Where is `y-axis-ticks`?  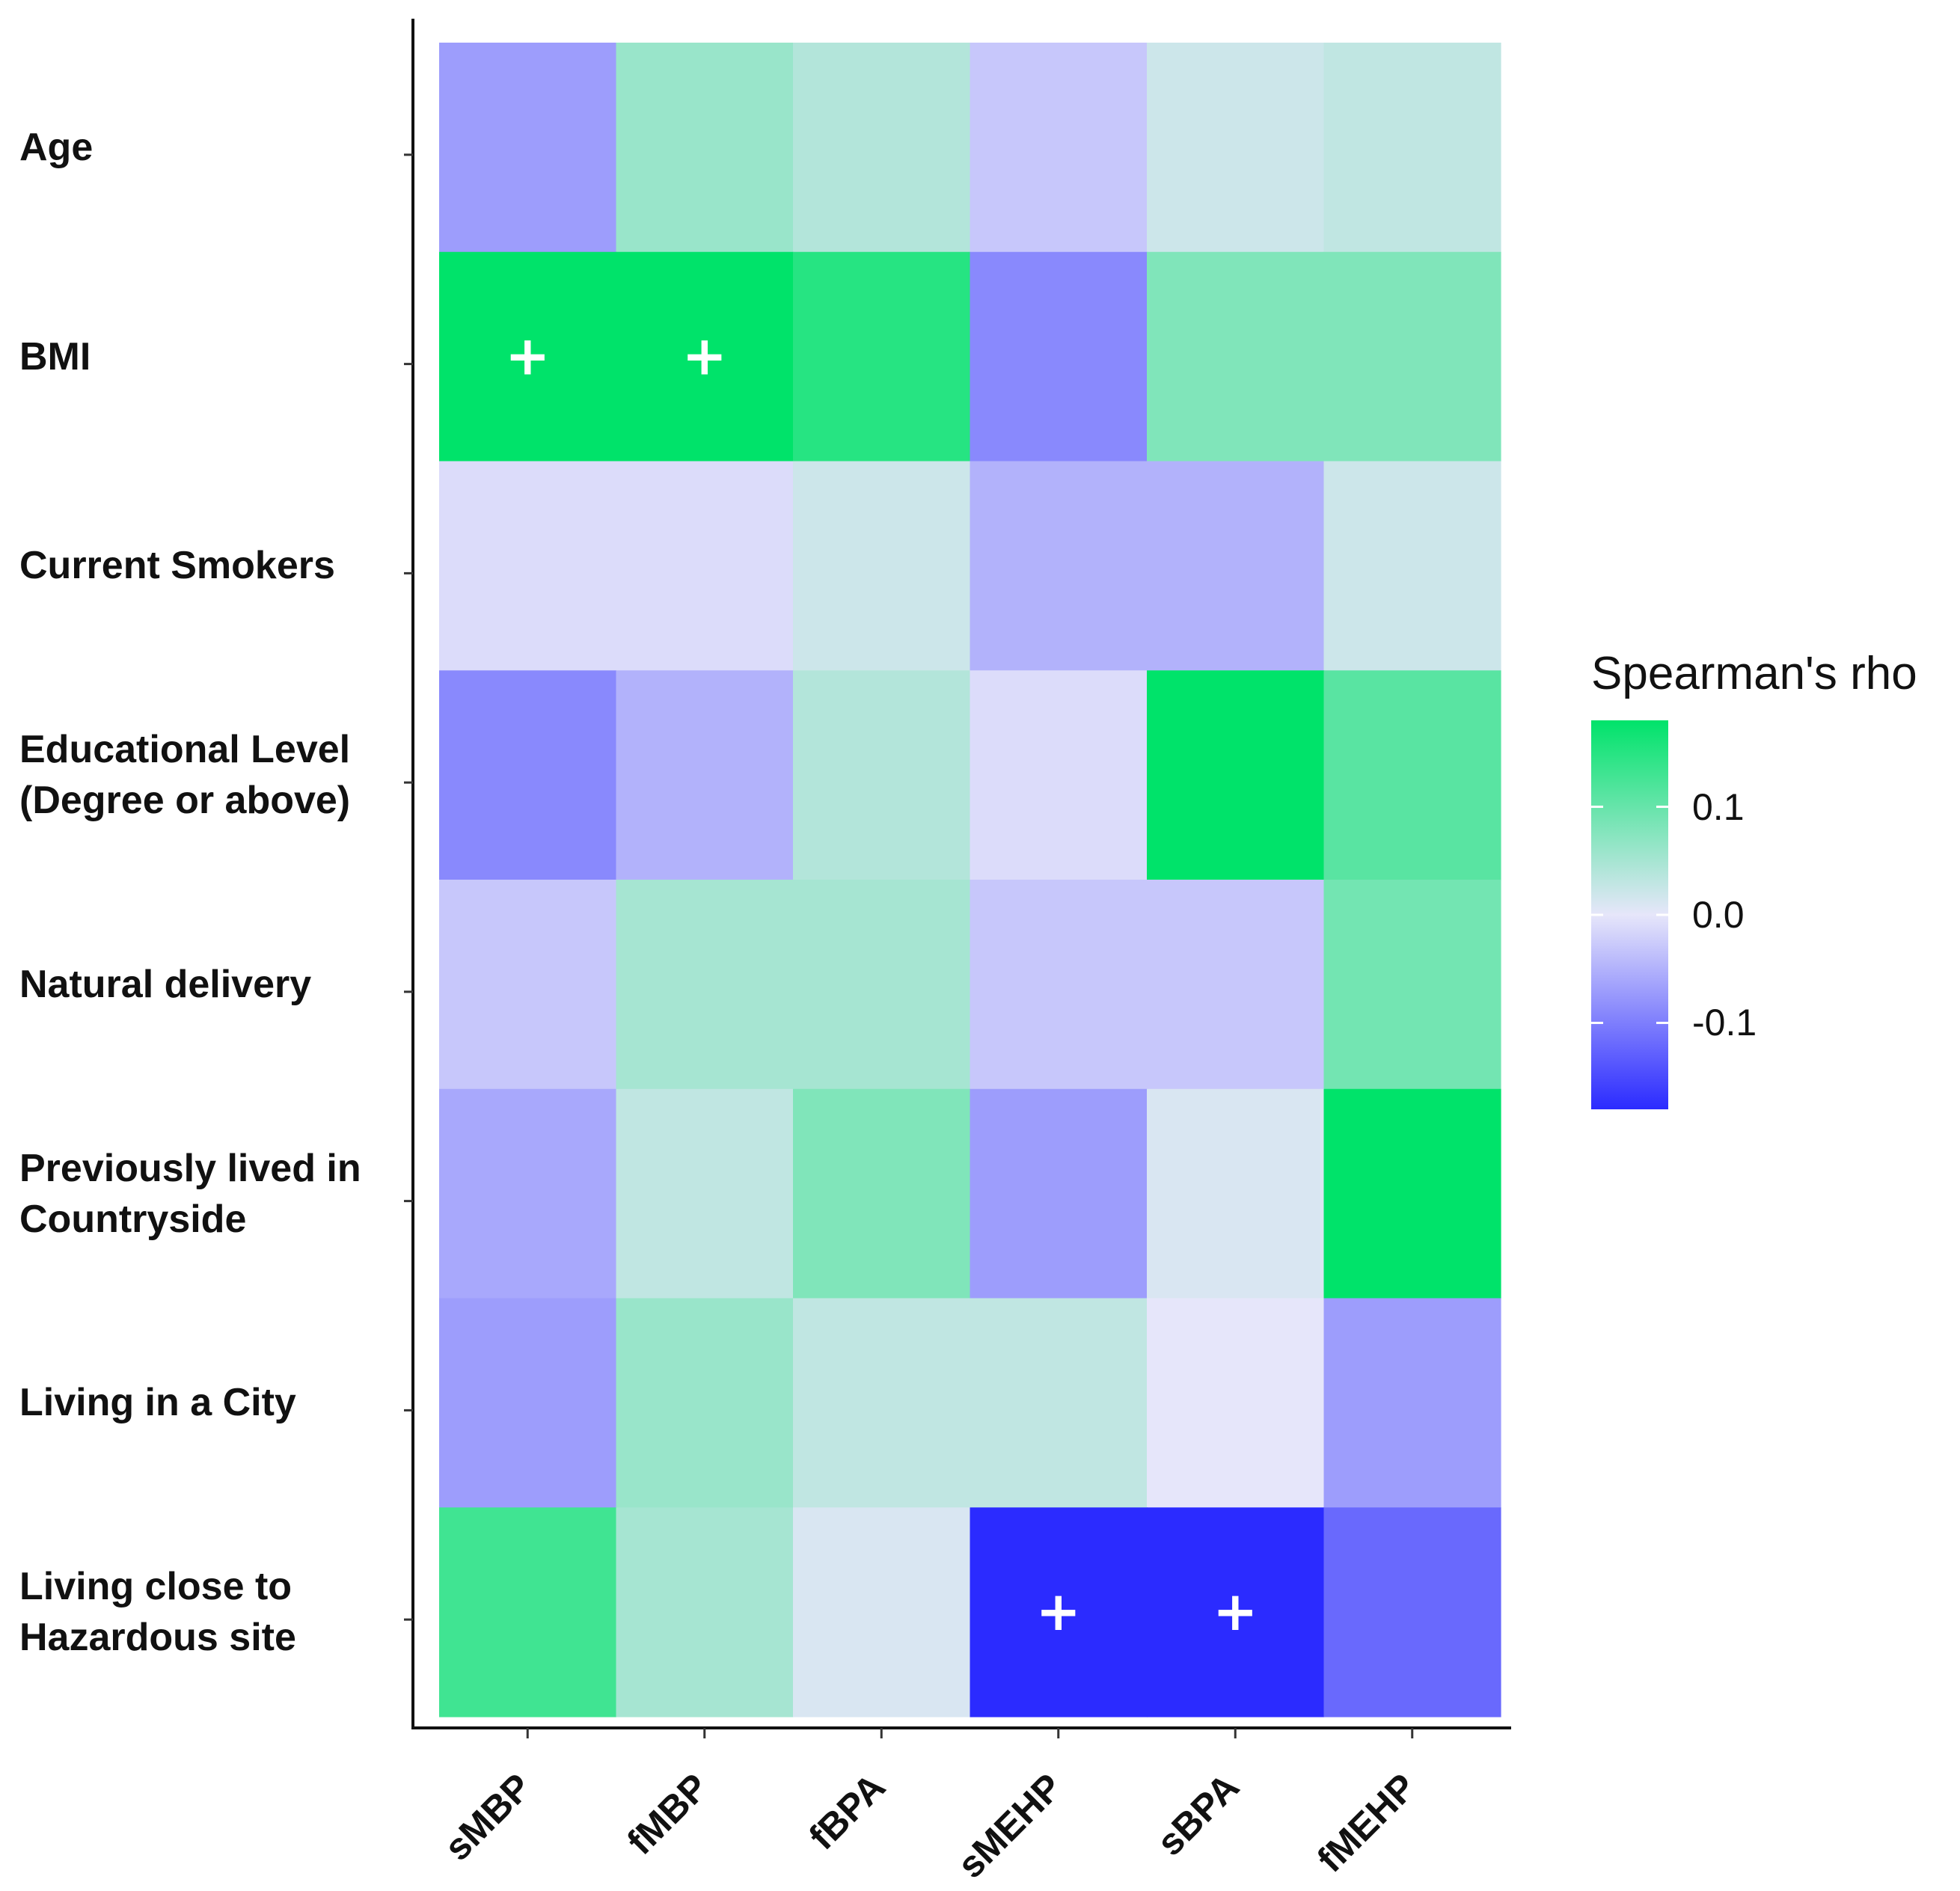 y-axis-ticks is located at coordinates (409, 887).